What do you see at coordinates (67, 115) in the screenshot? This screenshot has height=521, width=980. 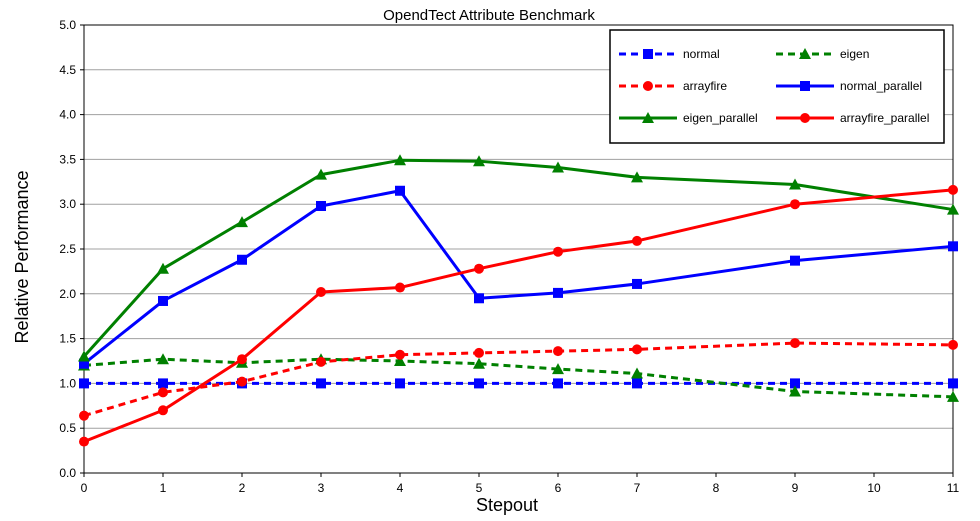 I see `y-tick-label: 4.0` at bounding box center [67, 115].